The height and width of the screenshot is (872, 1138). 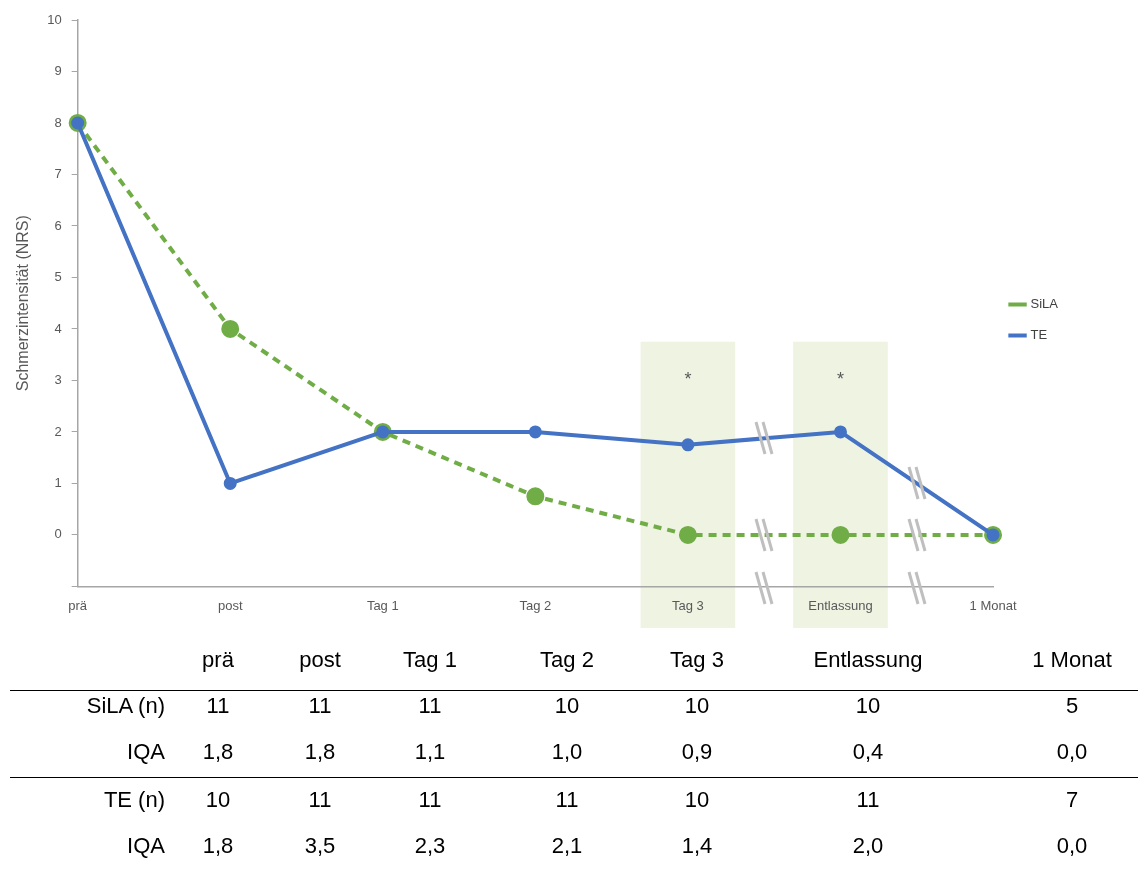 What do you see at coordinates (840, 605) in the screenshot?
I see `x-tick-label: Entlassung` at bounding box center [840, 605].